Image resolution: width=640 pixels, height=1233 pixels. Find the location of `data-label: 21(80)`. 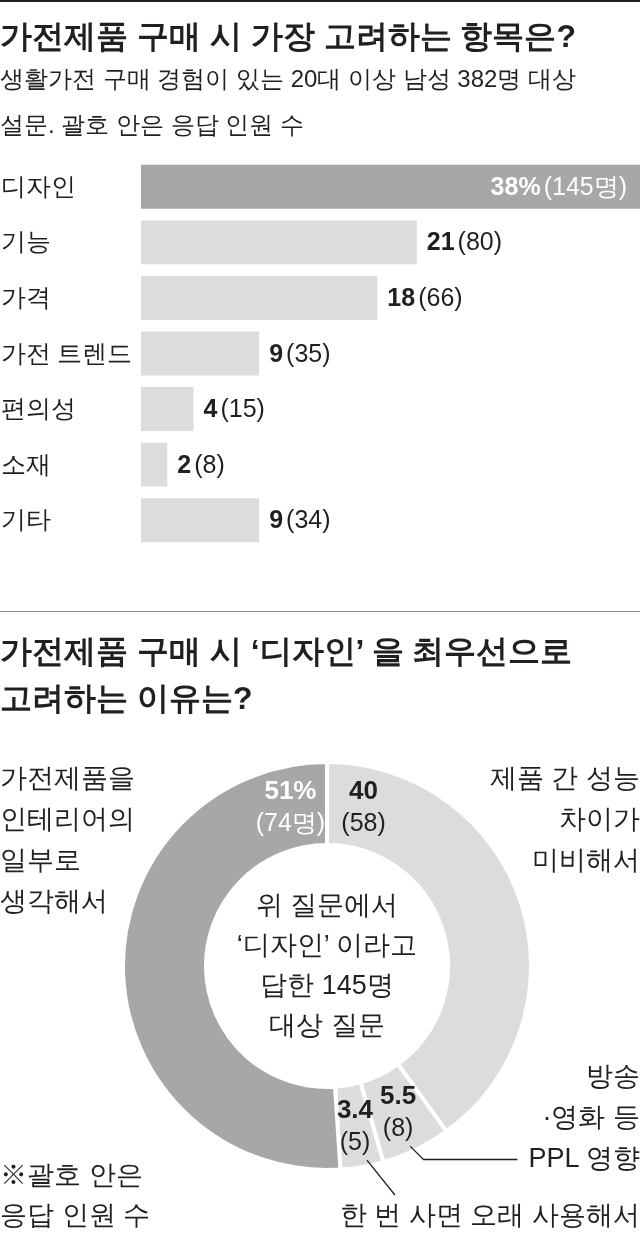

data-label: 21(80) is located at coordinates (464, 241).